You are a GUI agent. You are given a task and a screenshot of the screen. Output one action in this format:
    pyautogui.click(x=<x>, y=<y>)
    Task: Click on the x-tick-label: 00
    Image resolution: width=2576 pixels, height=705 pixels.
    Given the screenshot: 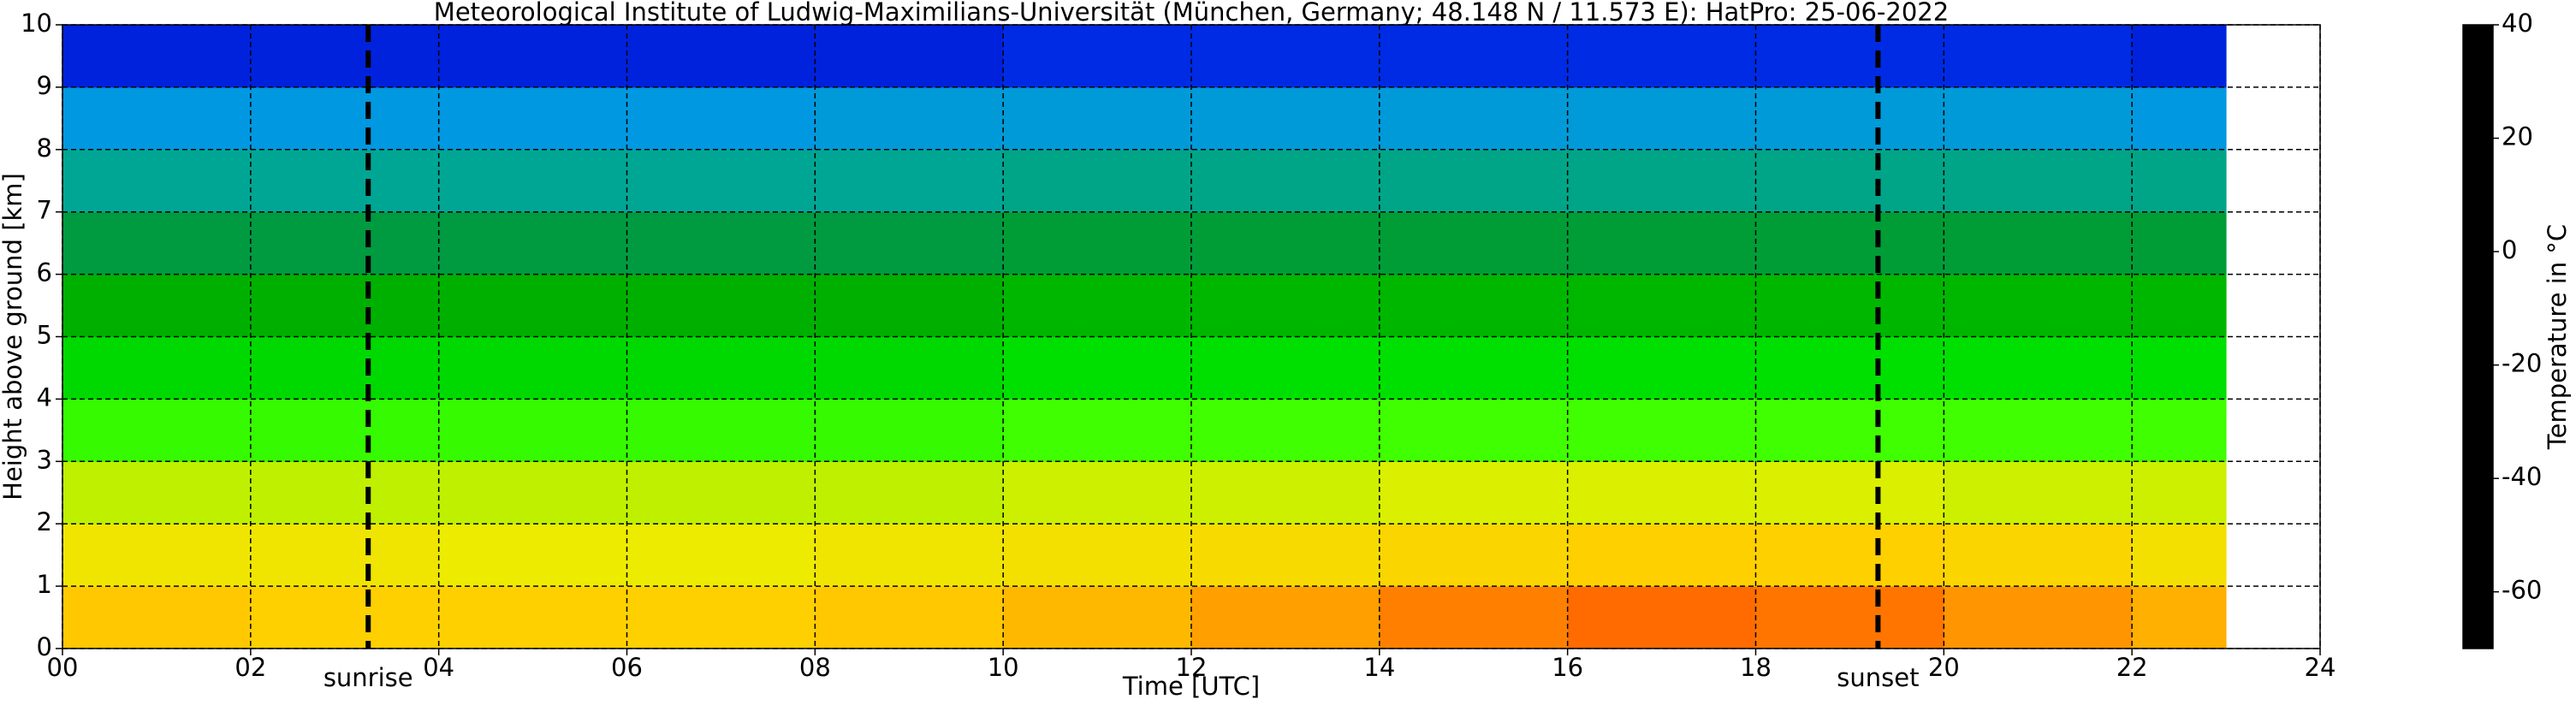 What is the action you would take?
    pyautogui.click(x=63, y=667)
    